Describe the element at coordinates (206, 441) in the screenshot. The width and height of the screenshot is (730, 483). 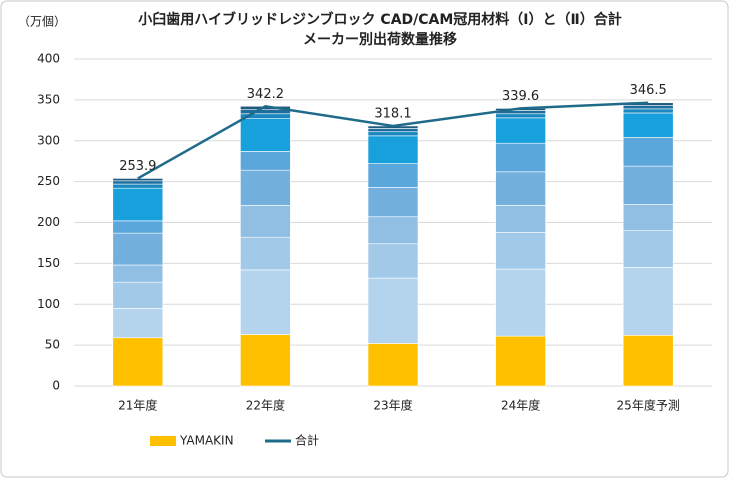
I see `legend-label: YAMAKIN` at that location.